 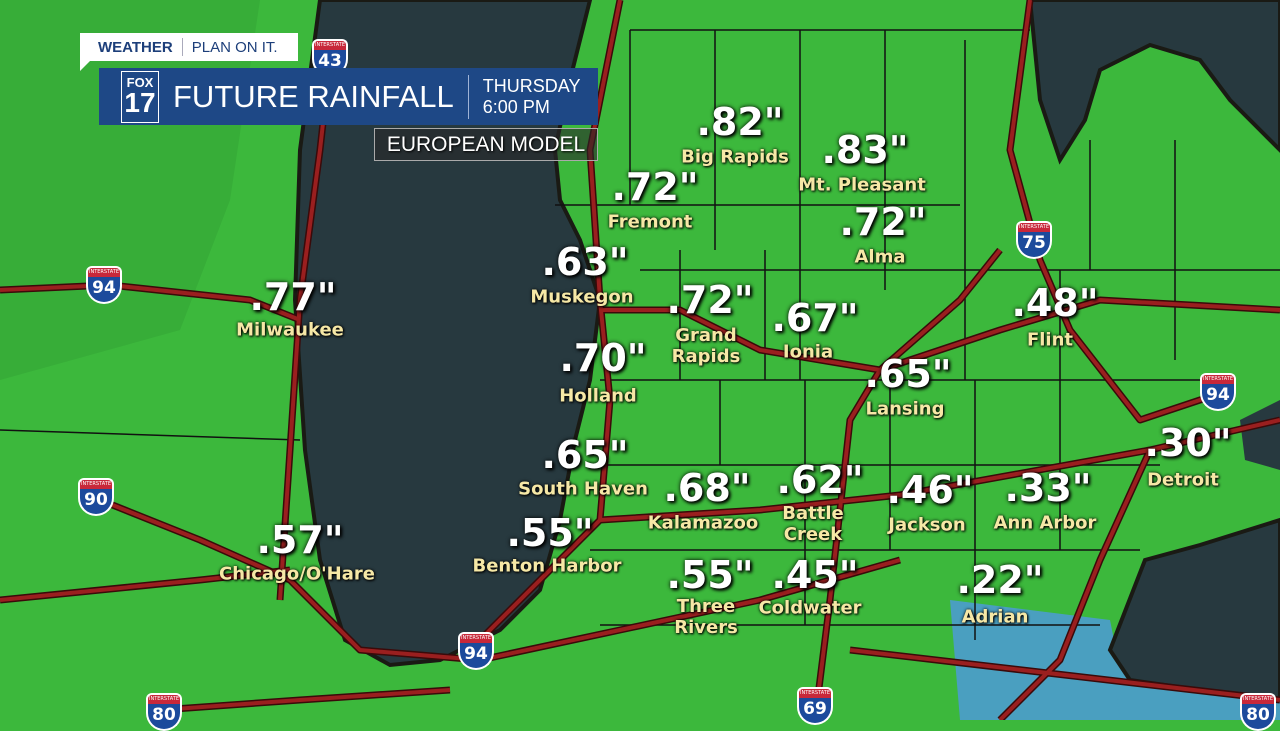 I want to click on title-banner: FOX 17 FUTURE RAINFALL THURSDAY 6:00 PM, so click(x=348, y=96).